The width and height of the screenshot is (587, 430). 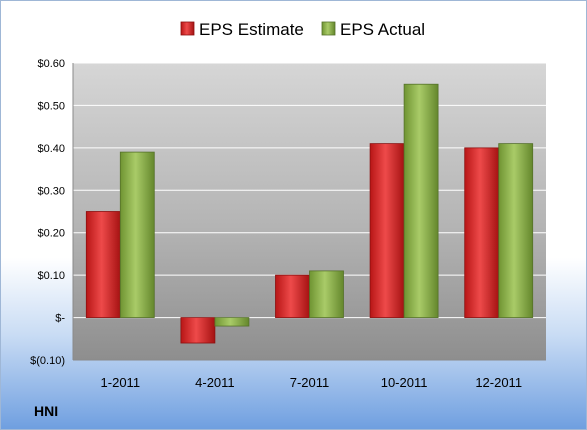 What do you see at coordinates (215, 382) in the screenshot?
I see `x-tick-label: 4-2011` at bounding box center [215, 382].